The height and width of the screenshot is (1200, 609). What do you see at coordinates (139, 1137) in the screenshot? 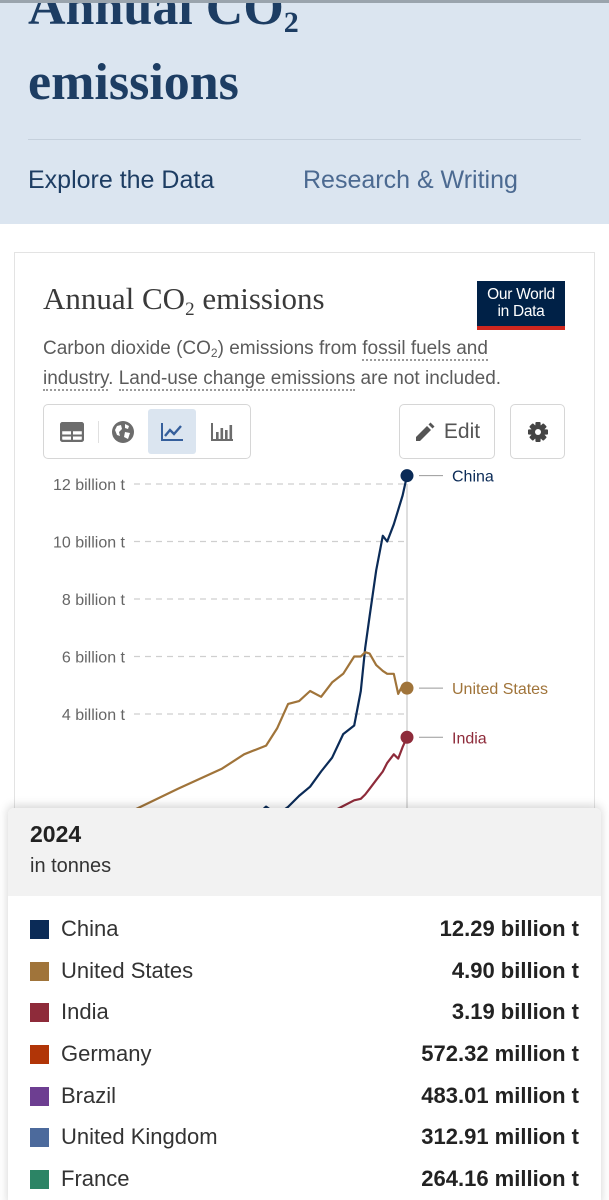
I see `tooltip-country-name: United Kingdom` at bounding box center [139, 1137].